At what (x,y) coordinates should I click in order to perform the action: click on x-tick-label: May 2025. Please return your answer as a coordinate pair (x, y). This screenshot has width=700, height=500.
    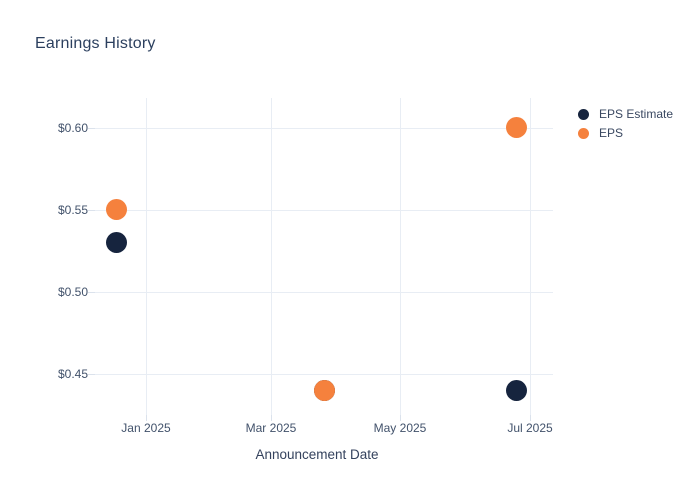
    Looking at the image, I should click on (400, 428).